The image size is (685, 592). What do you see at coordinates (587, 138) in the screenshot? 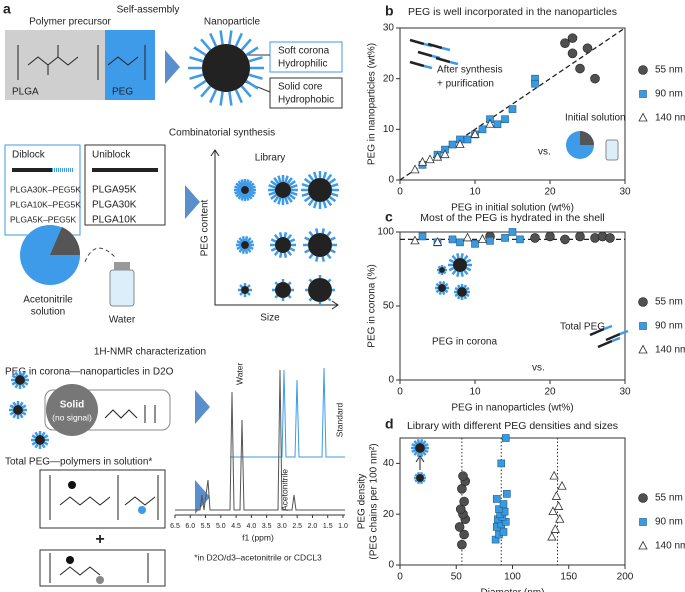
I see `icon-slice` at bounding box center [587, 138].